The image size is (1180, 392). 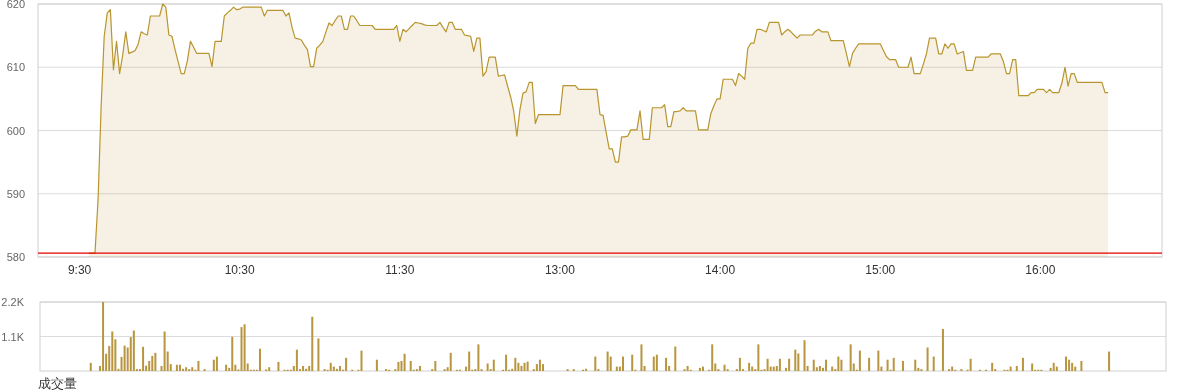 What do you see at coordinates (400, 270) in the screenshot?
I see `x-tick-label: 11:30` at bounding box center [400, 270].